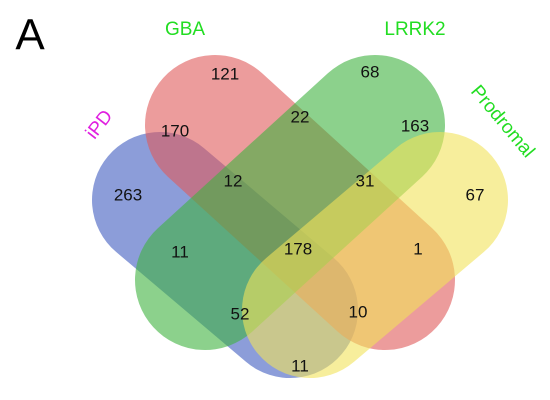  I want to click on region-count: 67, so click(475, 194).